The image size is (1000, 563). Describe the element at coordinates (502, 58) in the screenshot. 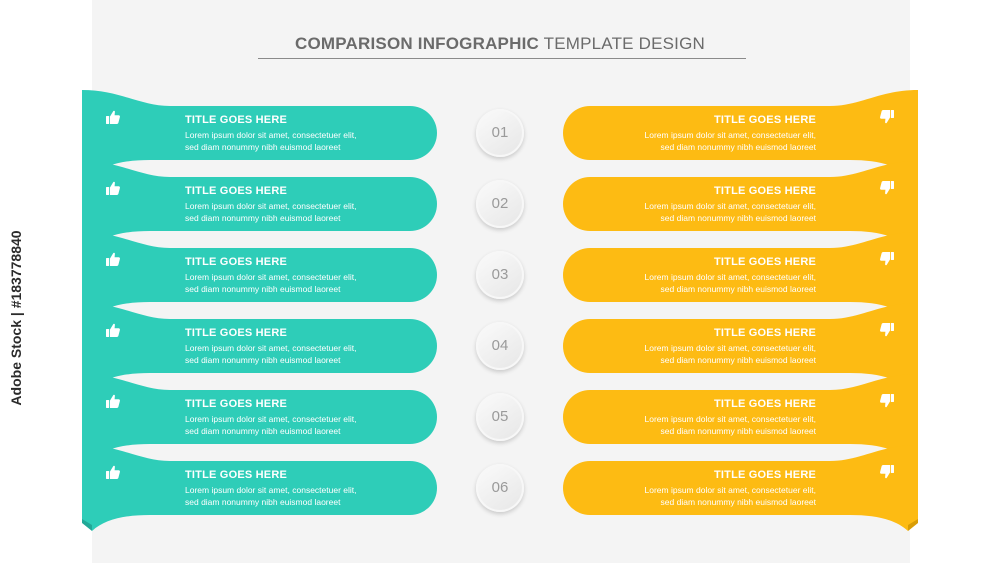

I see `title-underline` at that location.